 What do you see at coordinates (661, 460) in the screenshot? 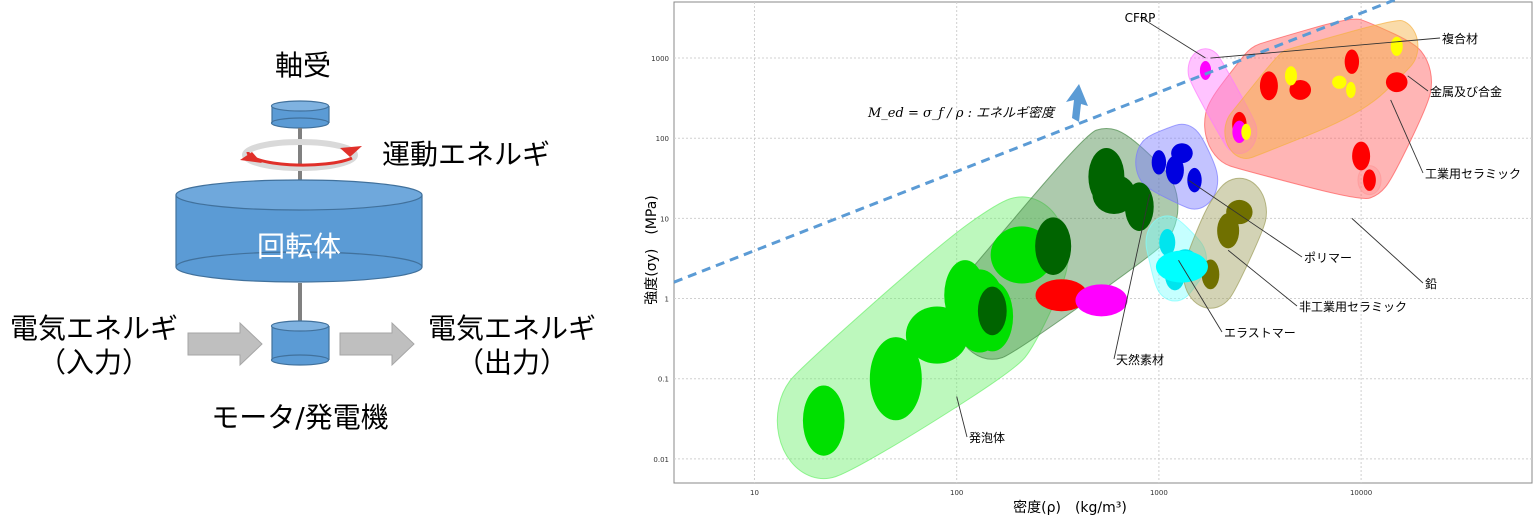
I see `y-tick-label: 0.01` at bounding box center [661, 460].